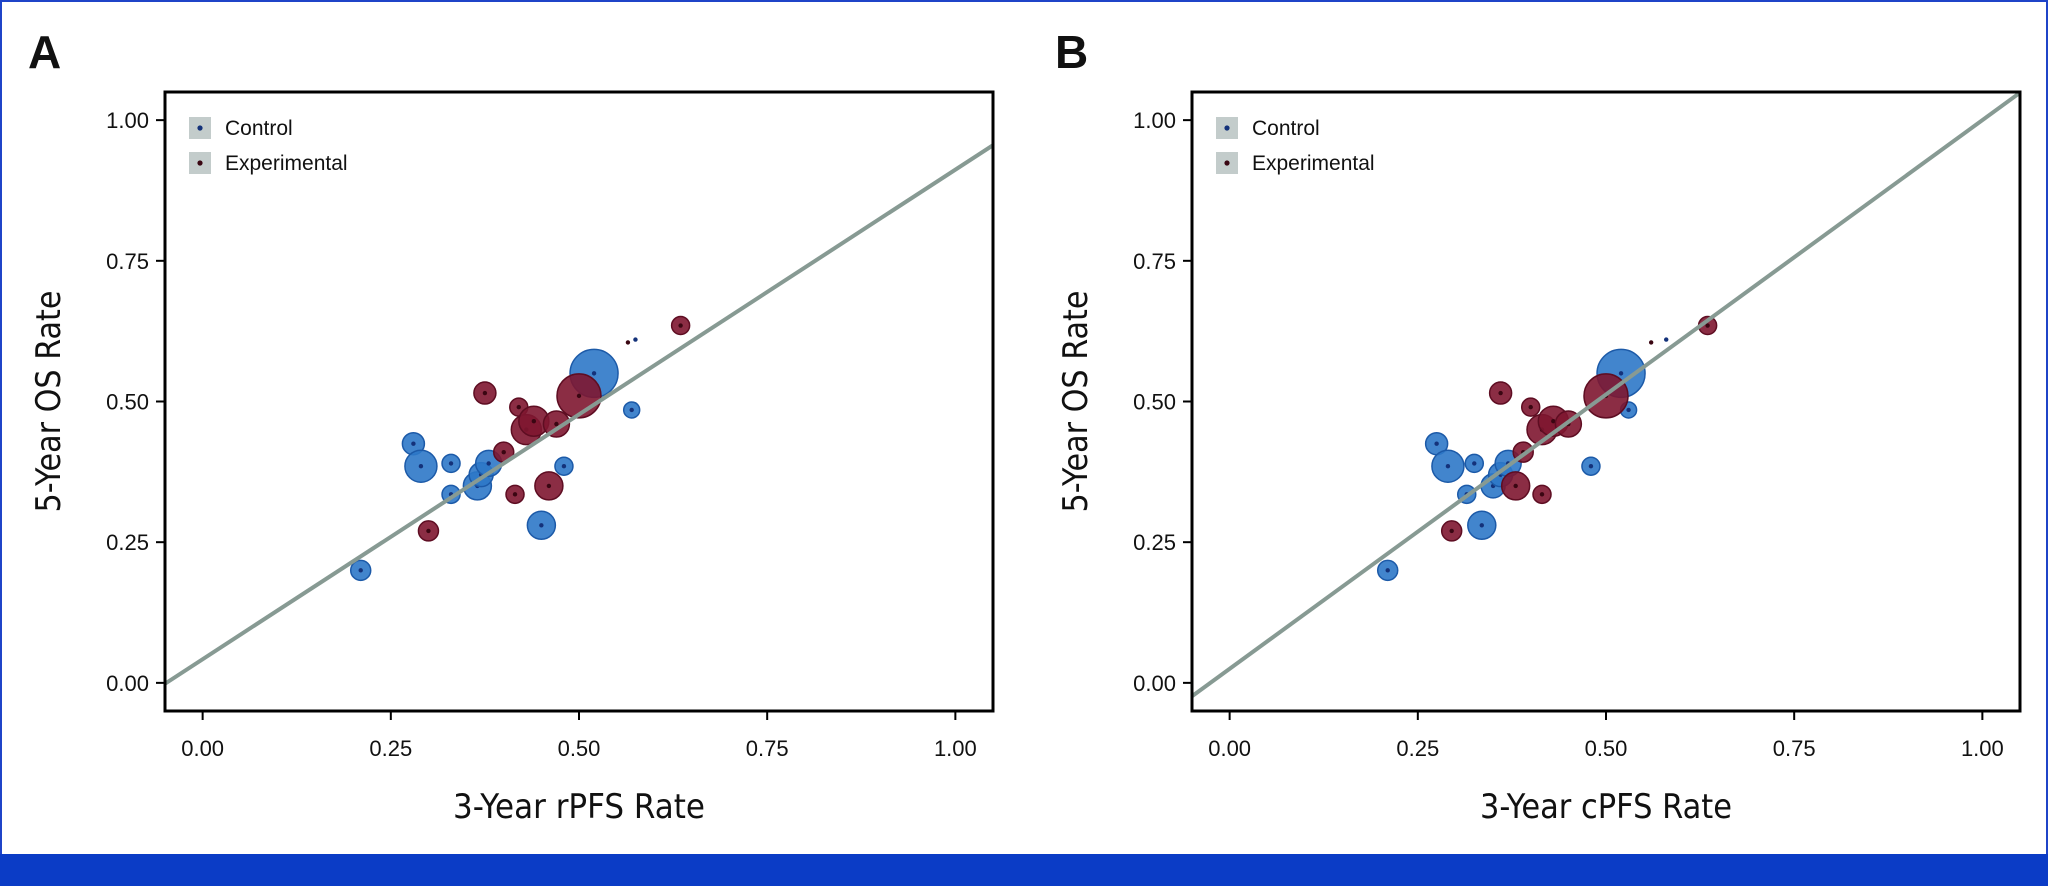 The image size is (2048, 886). What do you see at coordinates (1024, 870) in the screenshot?
I see `footer-band` at bounding box center [1024, 870].